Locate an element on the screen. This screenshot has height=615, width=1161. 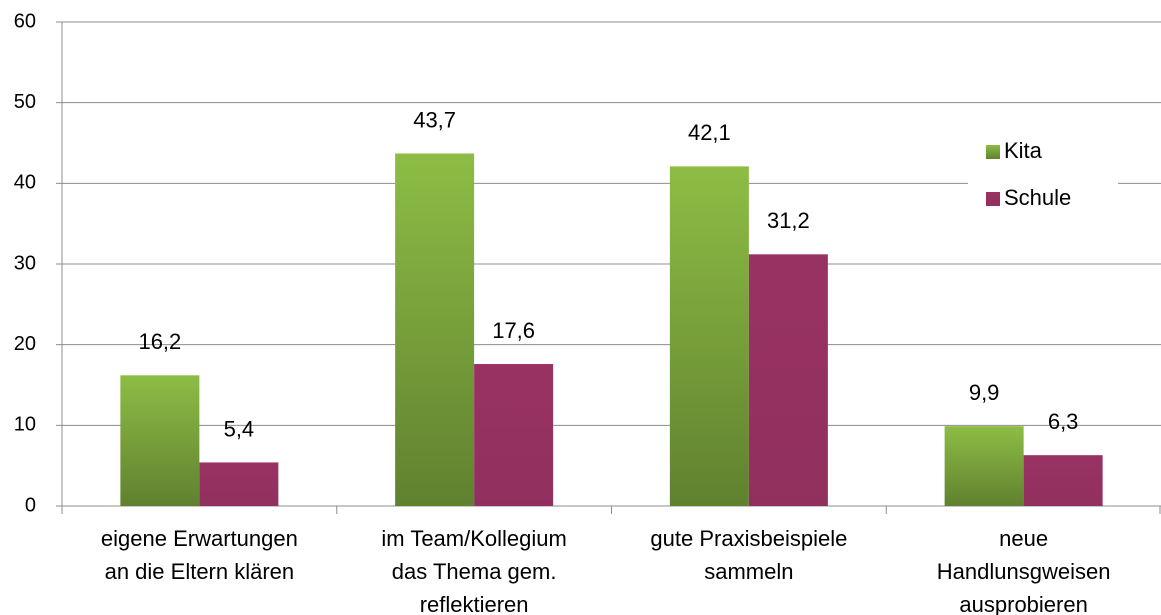
y-tick-label: 0 is located at coordinates (30, 505).